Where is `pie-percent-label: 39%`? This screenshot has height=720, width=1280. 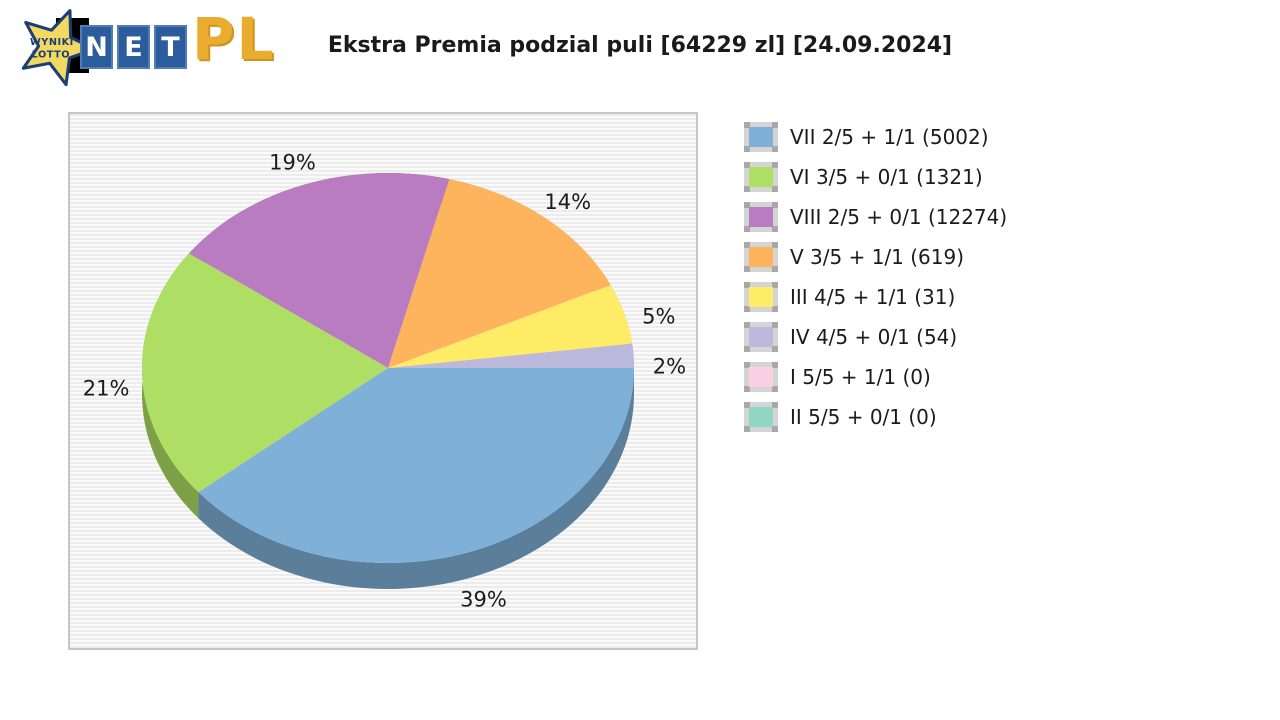 pie-percent-label: 39% is located at coordinates (483, 599).